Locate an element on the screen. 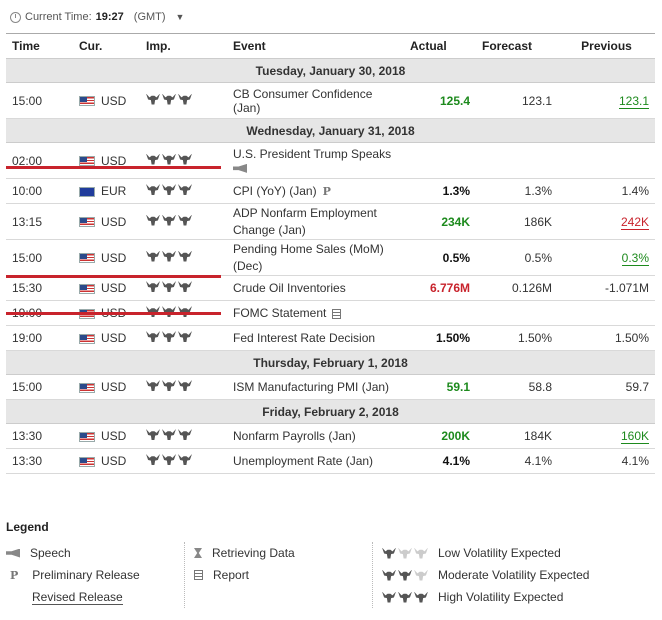 This screenshot has width=662, height=620. event-currency: USD is located at coordinates (106, 221).